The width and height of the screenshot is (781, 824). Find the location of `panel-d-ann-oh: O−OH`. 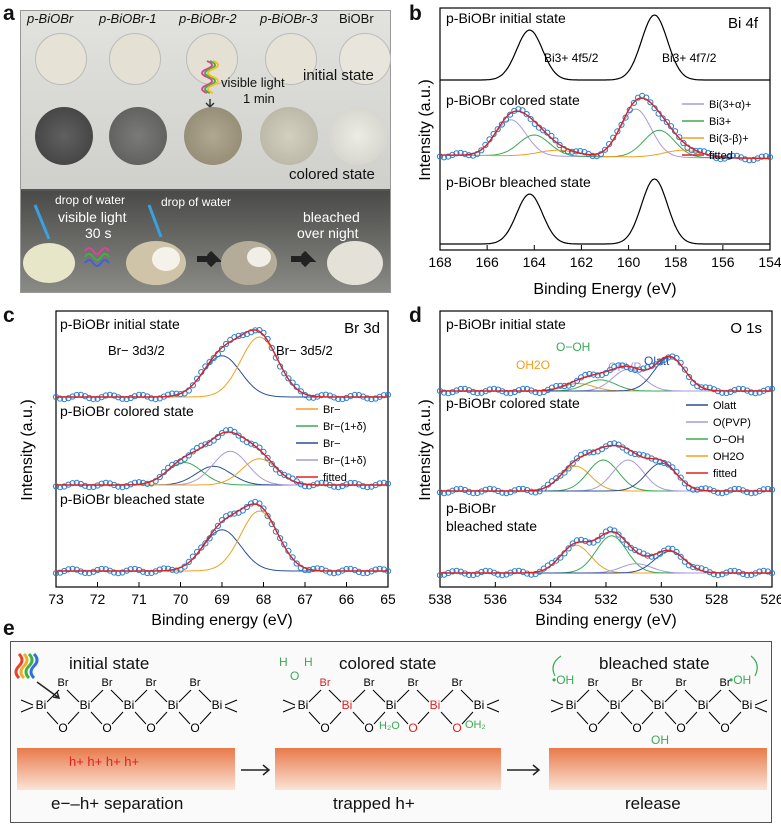

panel-d-ann-oh: O−OH is located at coordinates (573, 347).